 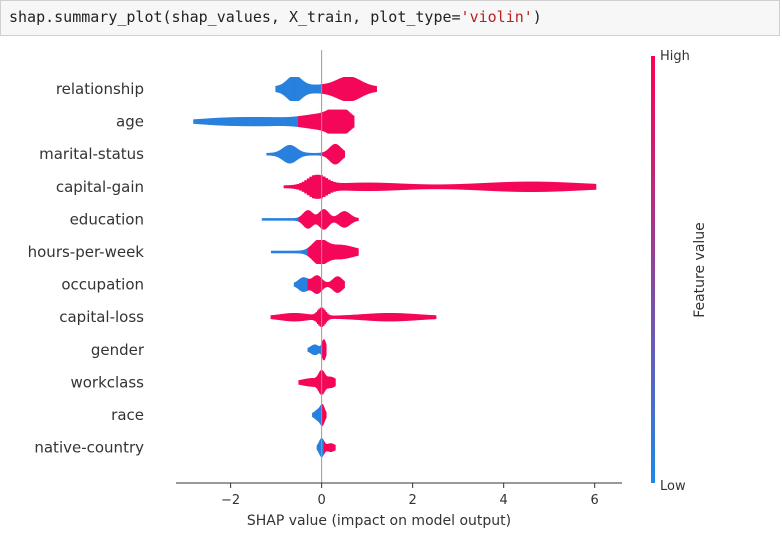 What do you see at coordinates (496, 17) in the screenshot?
I see `code-string-arg: 'violin'` at bounding box center [496, 17].